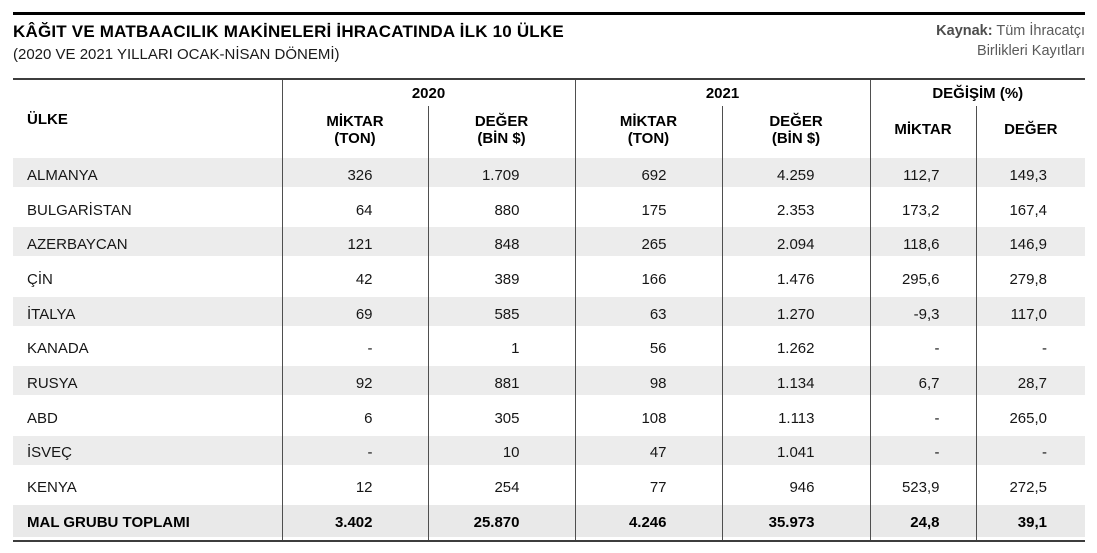 Image resolution: width=1097 pixels, height=553 pixels. I want to click on source-line-1: Kaynak: Tüm İhracatçı, so click(1010, 32).